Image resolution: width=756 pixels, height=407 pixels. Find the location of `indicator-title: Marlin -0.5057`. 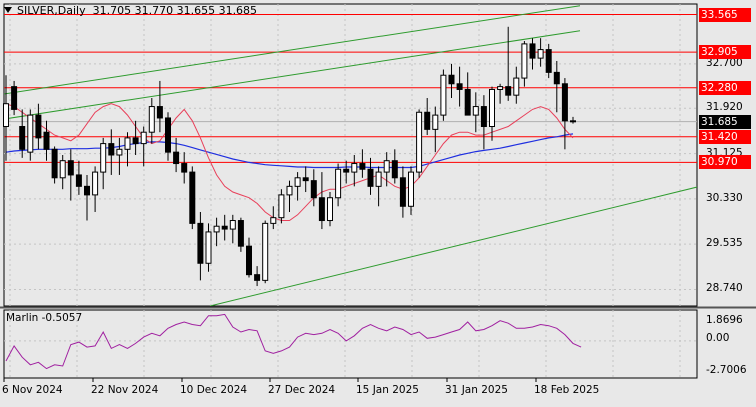

indicator-title: Marlin -0.5057 is located at coordinates (44, 318).